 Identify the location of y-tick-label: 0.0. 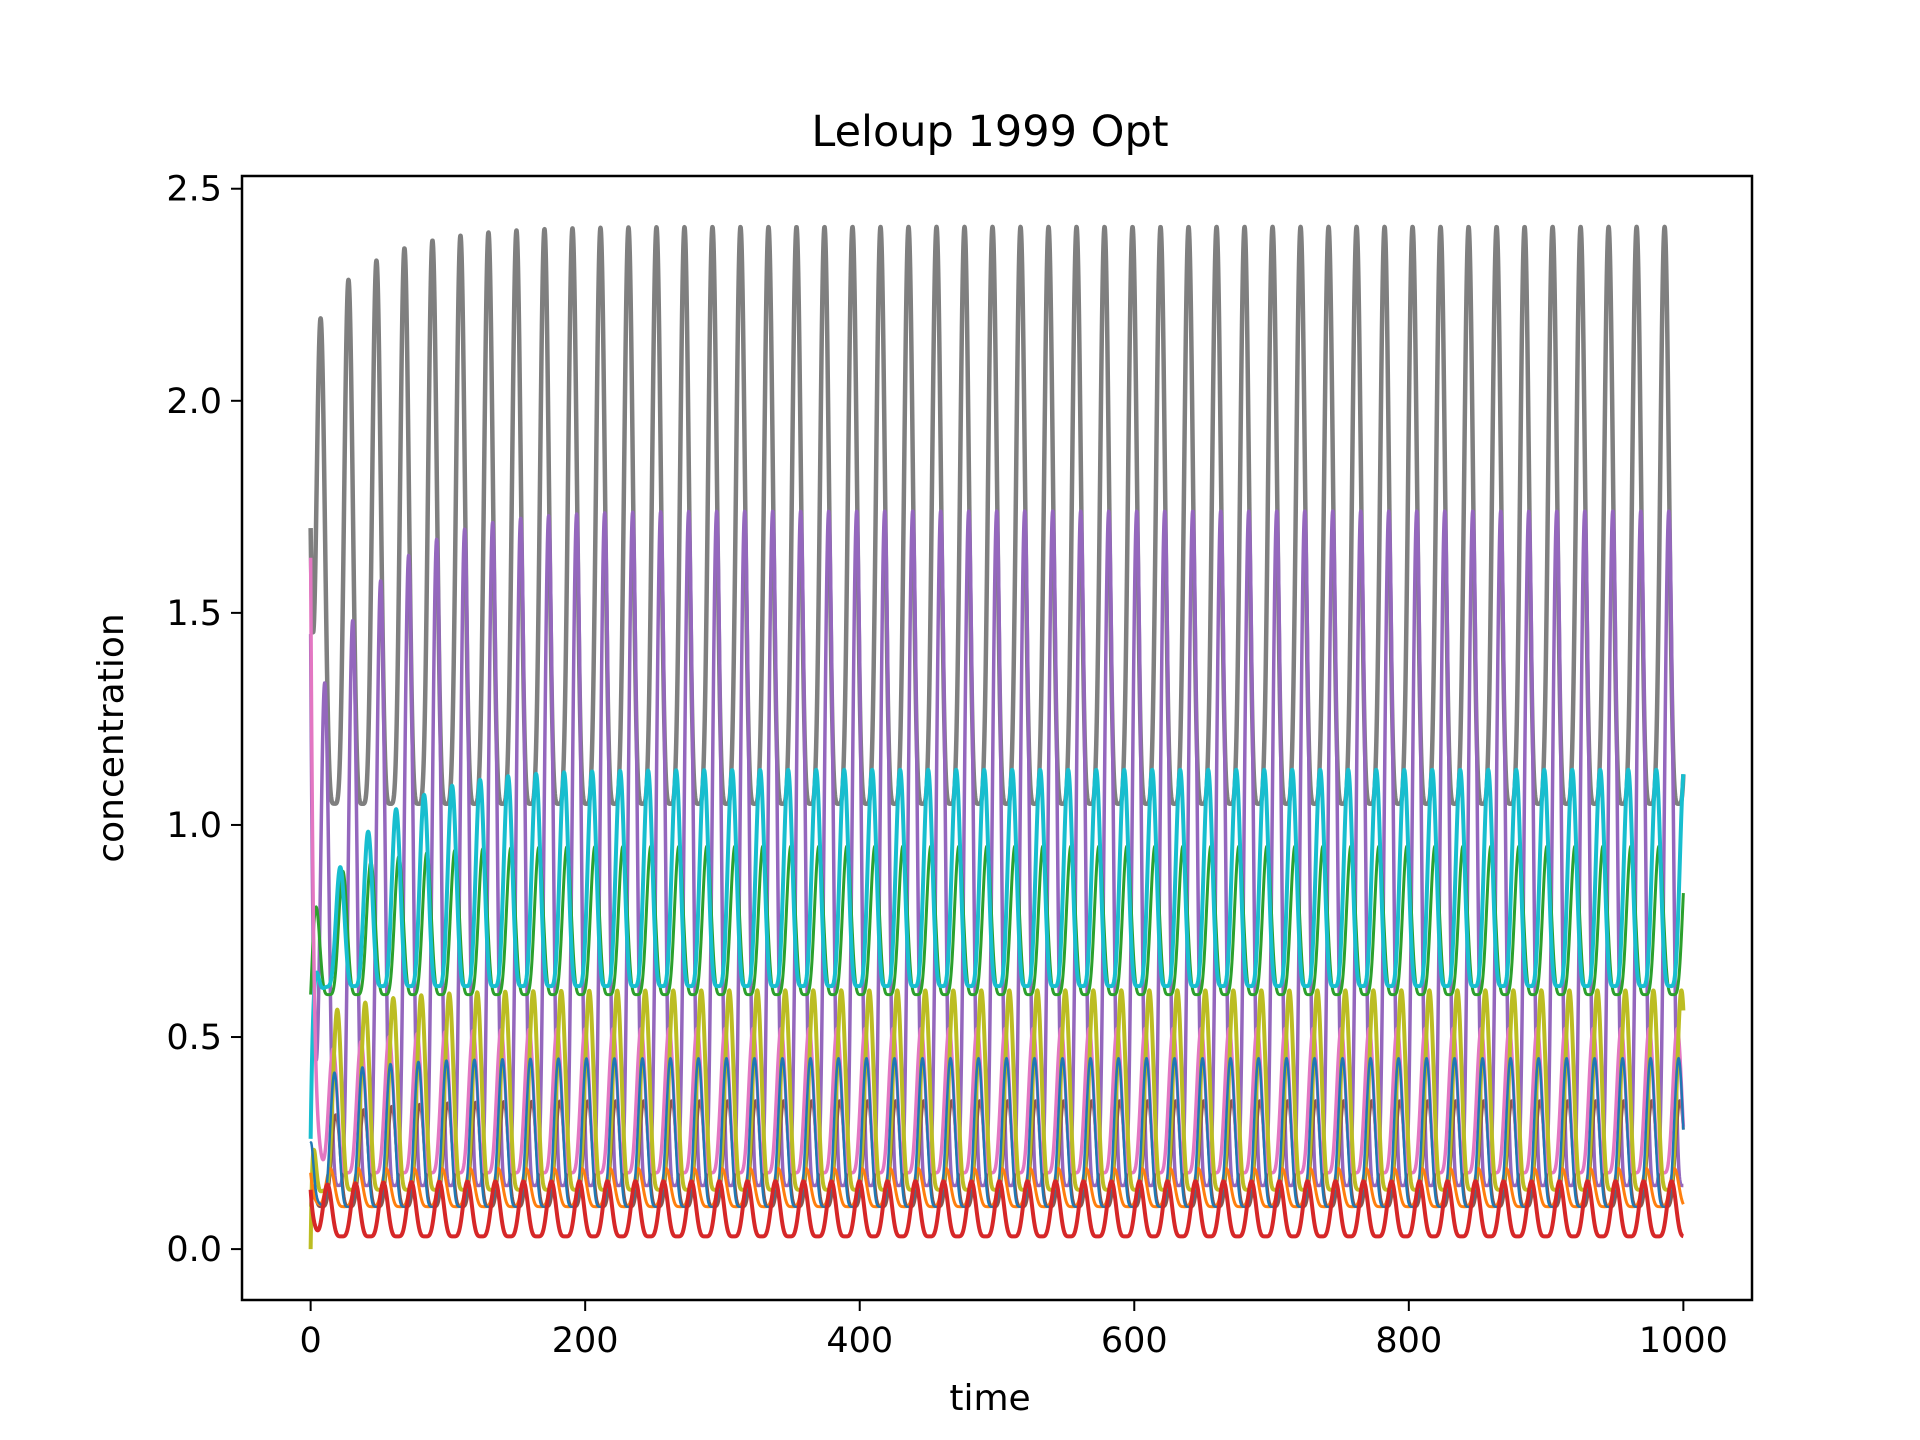
(194, 1250).